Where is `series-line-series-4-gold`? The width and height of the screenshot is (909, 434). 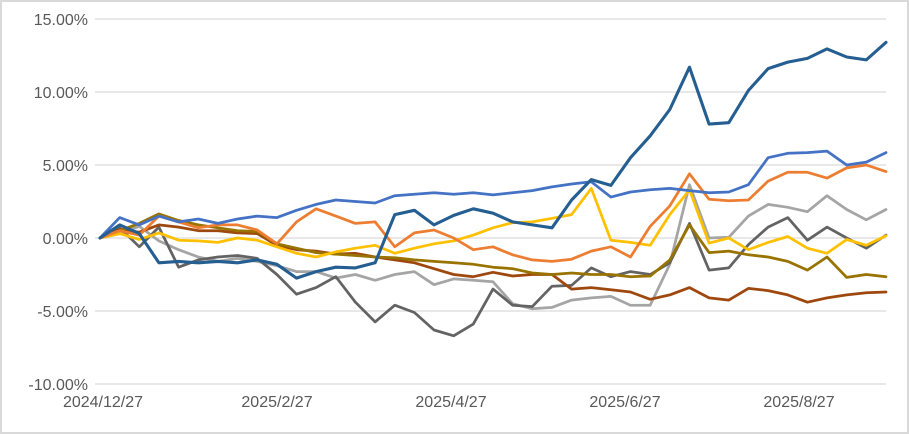 series-line-series-4-gold is located at coordinates (493, 223).